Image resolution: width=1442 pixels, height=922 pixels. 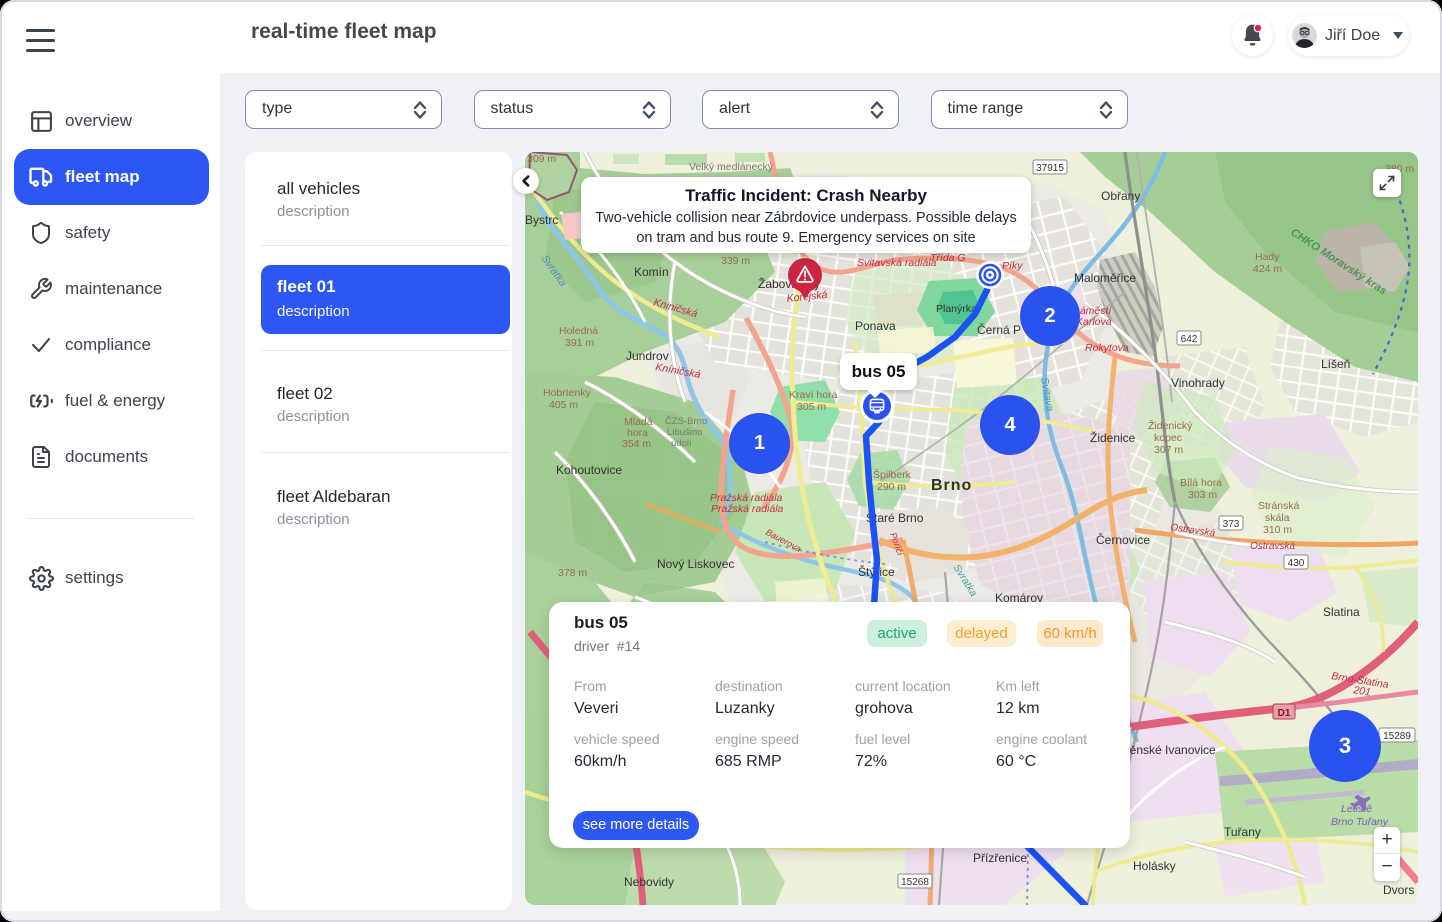 I want to click on svg-text: Kraví hora, so click(x=813, y=395).